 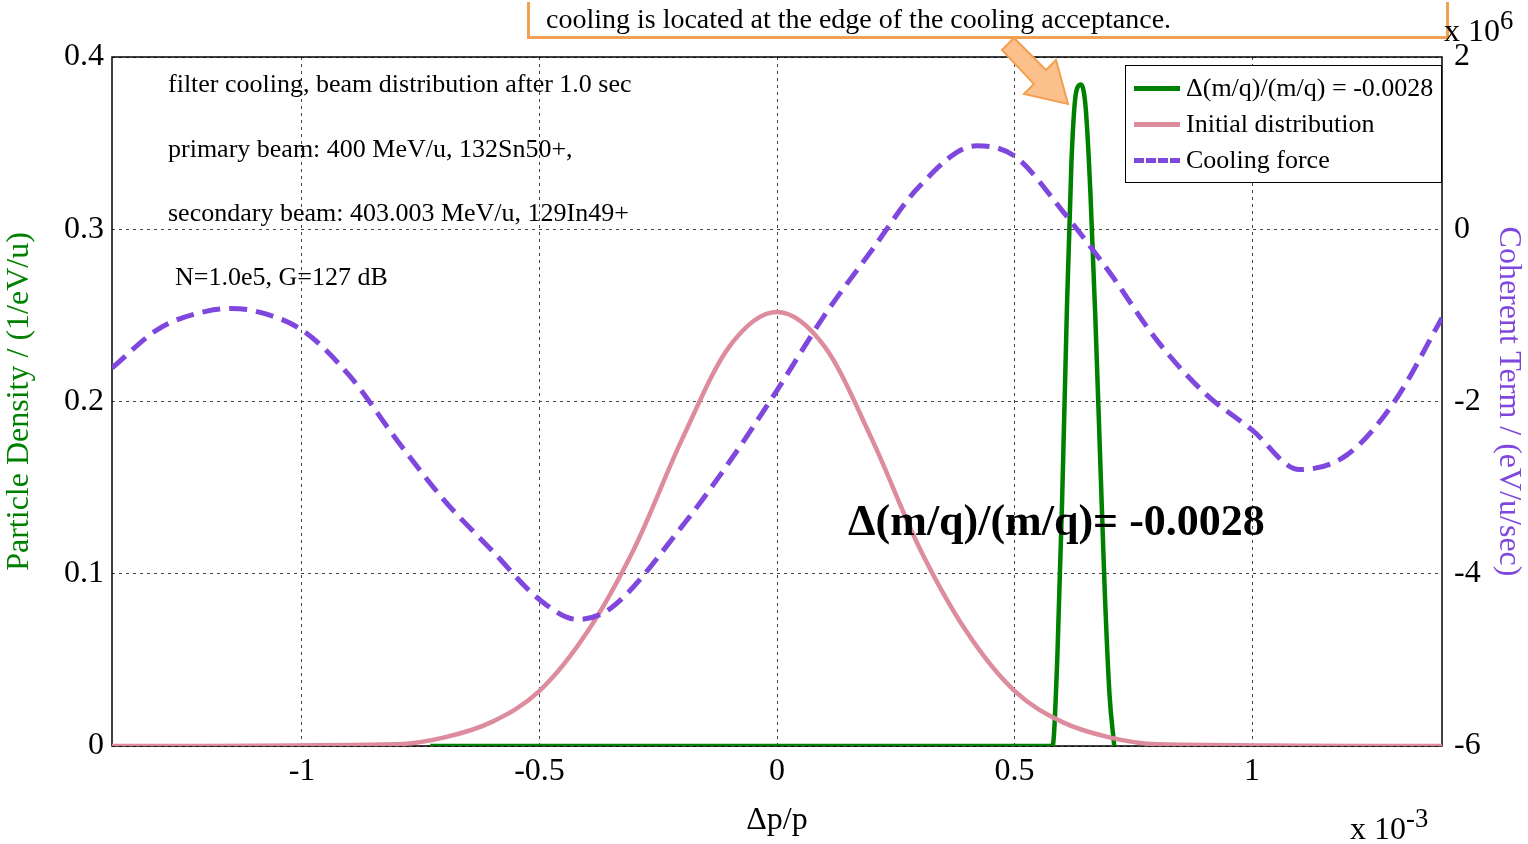 I want to click on y2-tick-label: -6, so click(x=1467, y=743).